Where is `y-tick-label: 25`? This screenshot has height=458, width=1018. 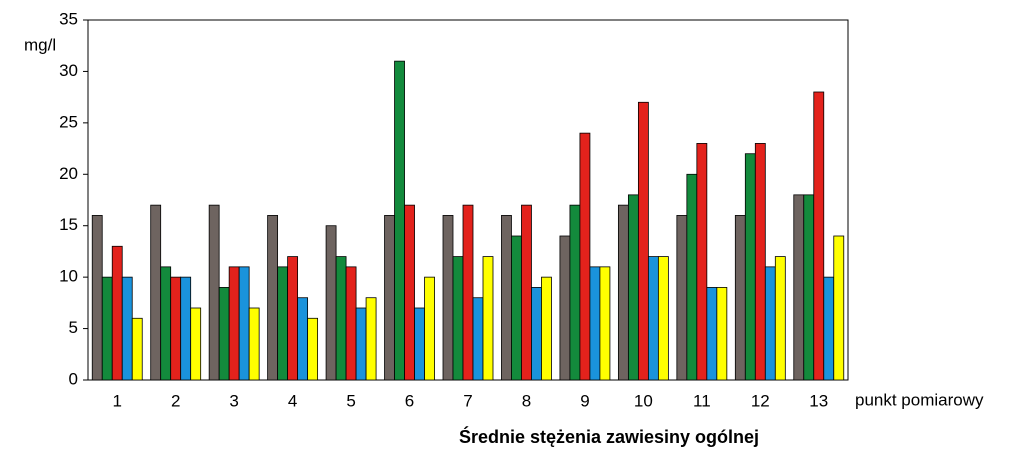 y-tick-label: 25 is located at coordinates (68, 121).